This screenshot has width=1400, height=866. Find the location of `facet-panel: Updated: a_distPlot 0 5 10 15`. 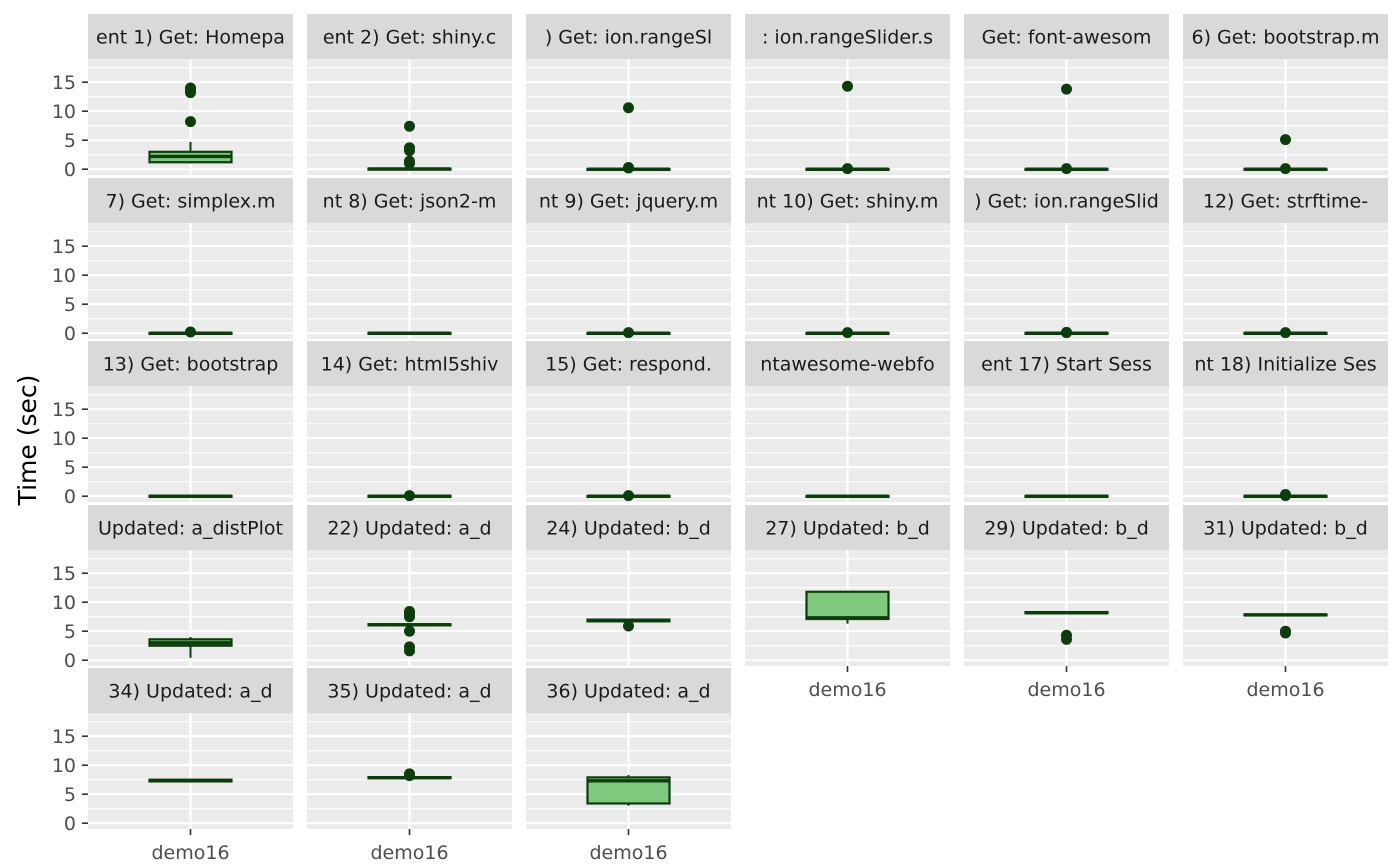

facet-panel: Updated: a_distPlot 0 5 10 15 is located at coordinates (172, 588).